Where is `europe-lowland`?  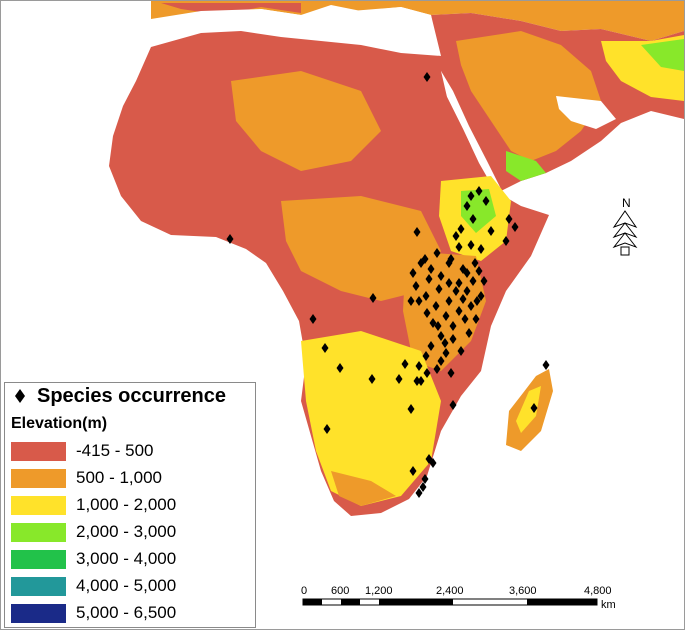
europe-lowland is located at coordinates (231, 9).